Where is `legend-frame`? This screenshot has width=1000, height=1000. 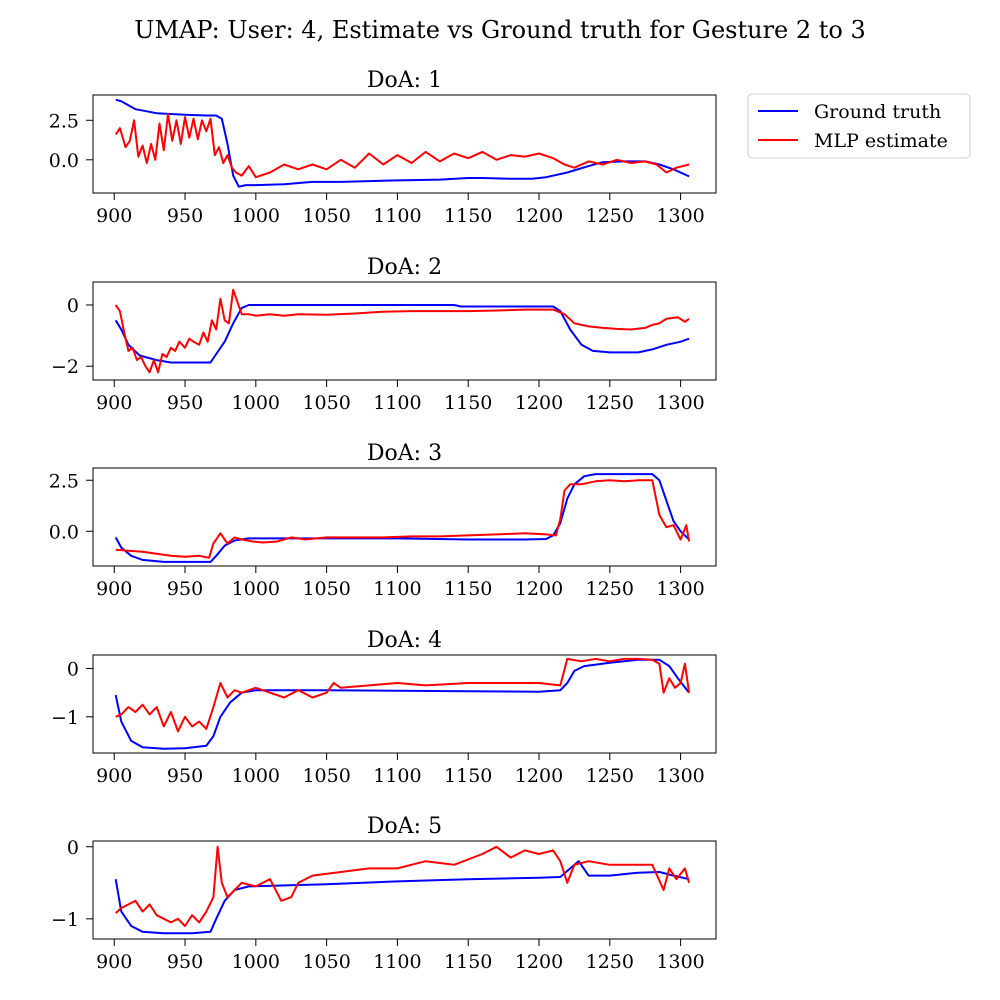
legend-frame is located at coordinates (859, 126).